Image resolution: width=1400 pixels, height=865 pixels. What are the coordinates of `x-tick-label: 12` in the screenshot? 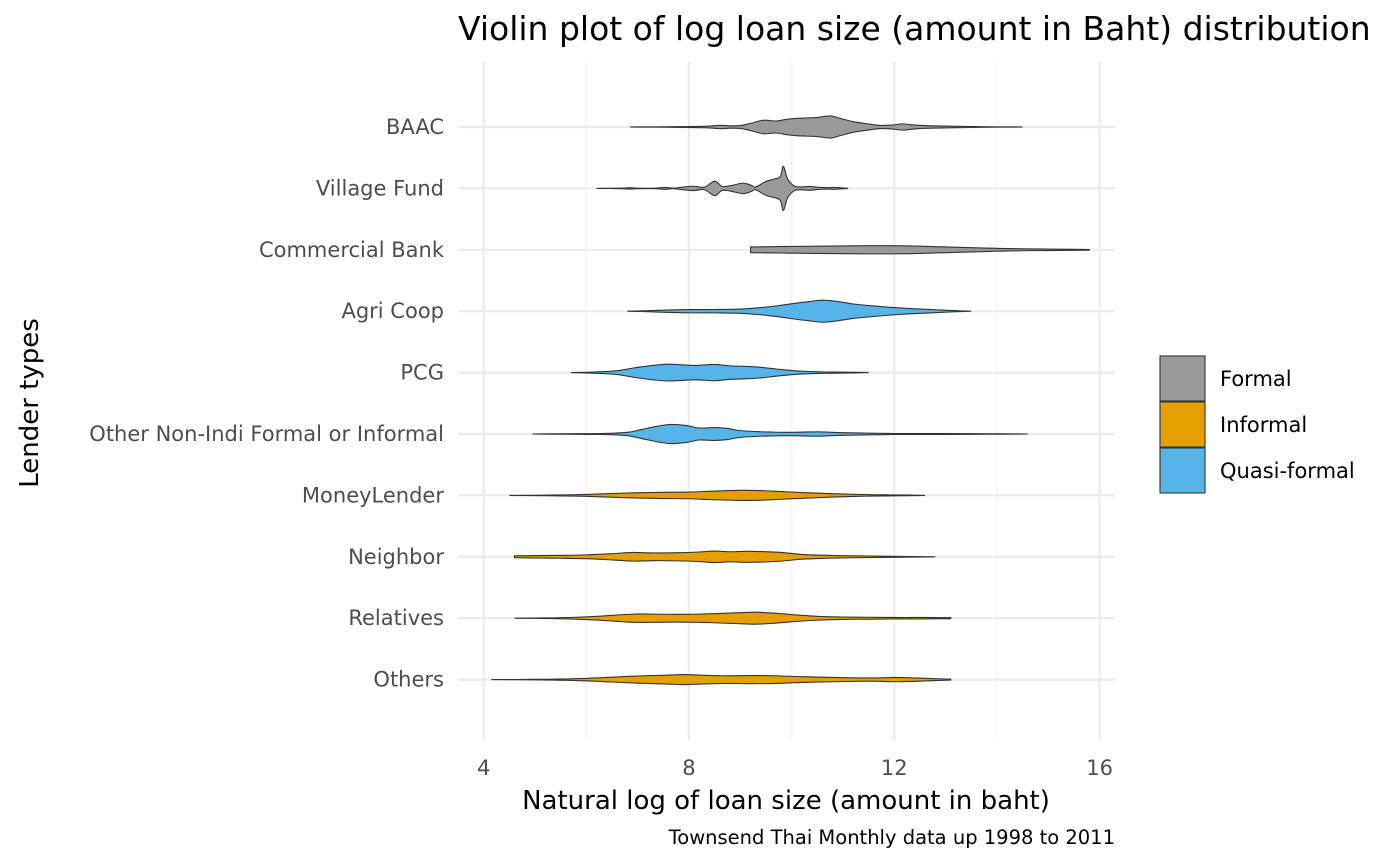 It's located at (894, 768).